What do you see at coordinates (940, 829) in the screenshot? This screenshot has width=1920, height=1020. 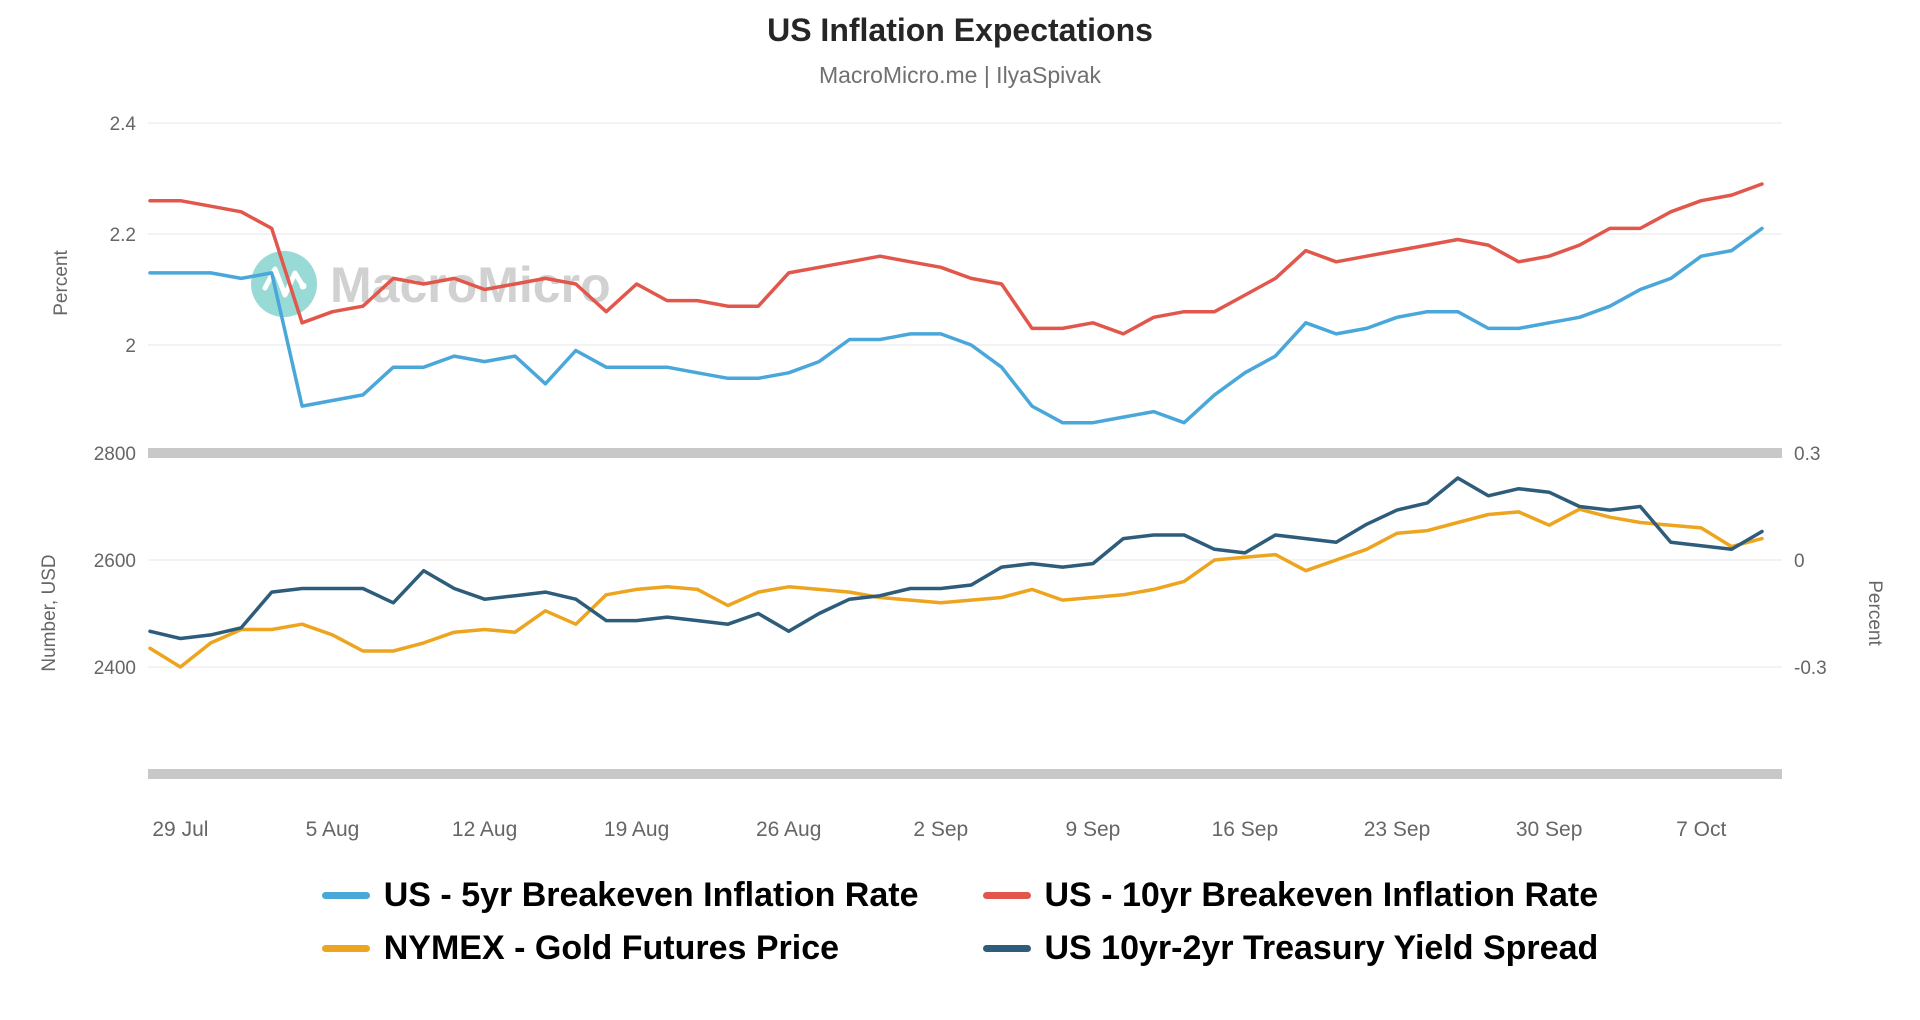 I see `x-axis-tick-label: 2 Sep` at bounding box center [940, 829].